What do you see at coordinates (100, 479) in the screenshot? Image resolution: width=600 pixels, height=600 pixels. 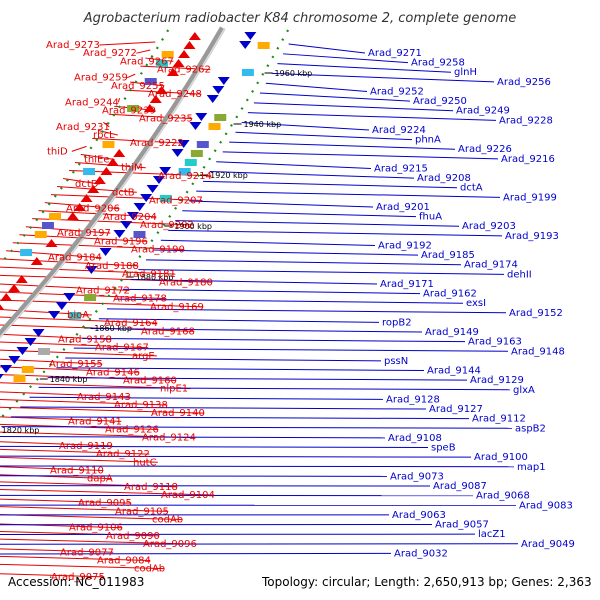 I see `forward-gene-label: dapA` at bounding box center [100, 479].